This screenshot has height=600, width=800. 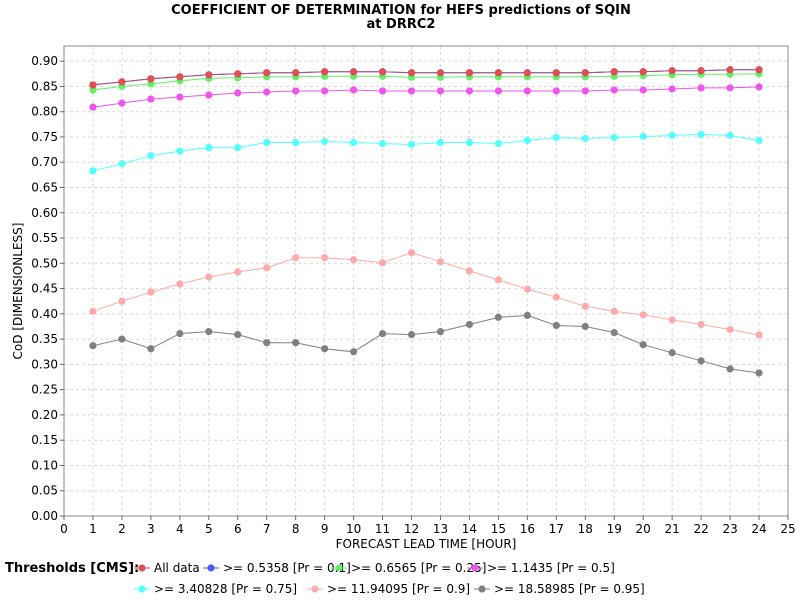 I want to click on x-tick-label: 25, so click(x=787, y=529).